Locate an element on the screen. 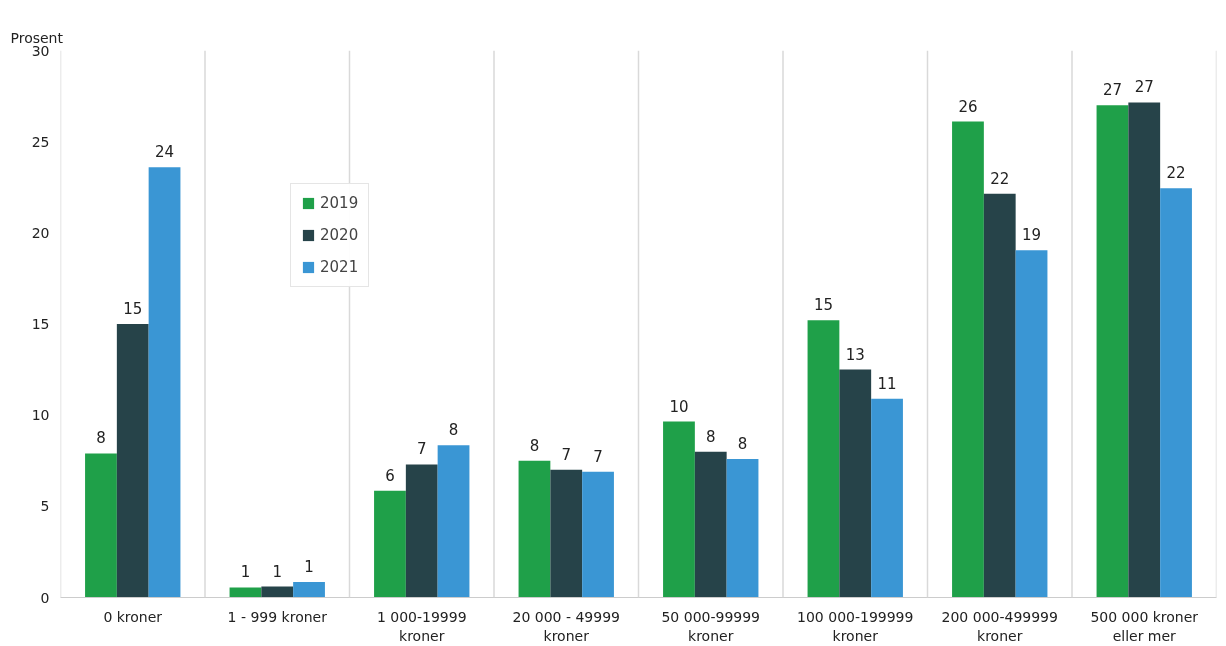 The image size is (1226, 646). x-tick-label: 200 000-499999 kroner is located at coordinates (999, 626).